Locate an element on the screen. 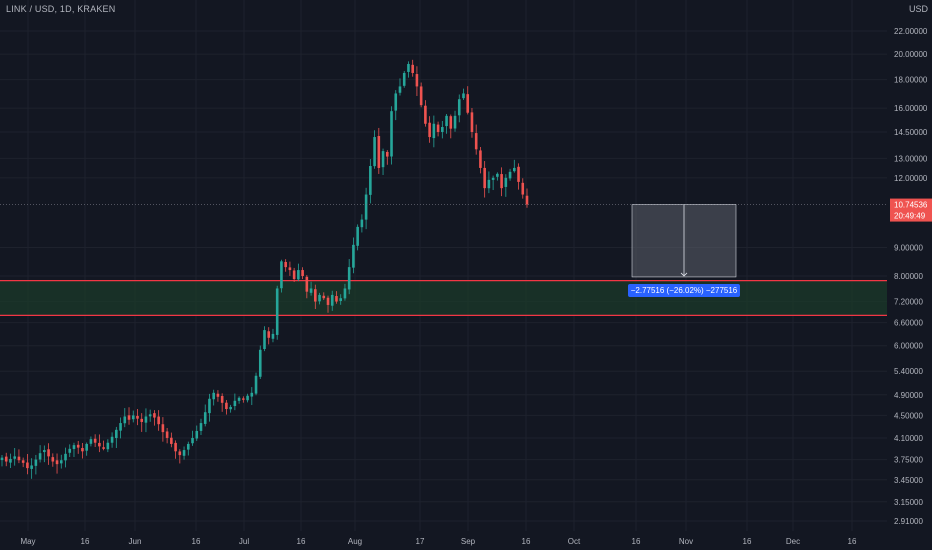 The height and width of the screenshot is (550, 932). price-range-measure: −2.77516 (−26.02%) −277516 is located at coordinates (684, 250).